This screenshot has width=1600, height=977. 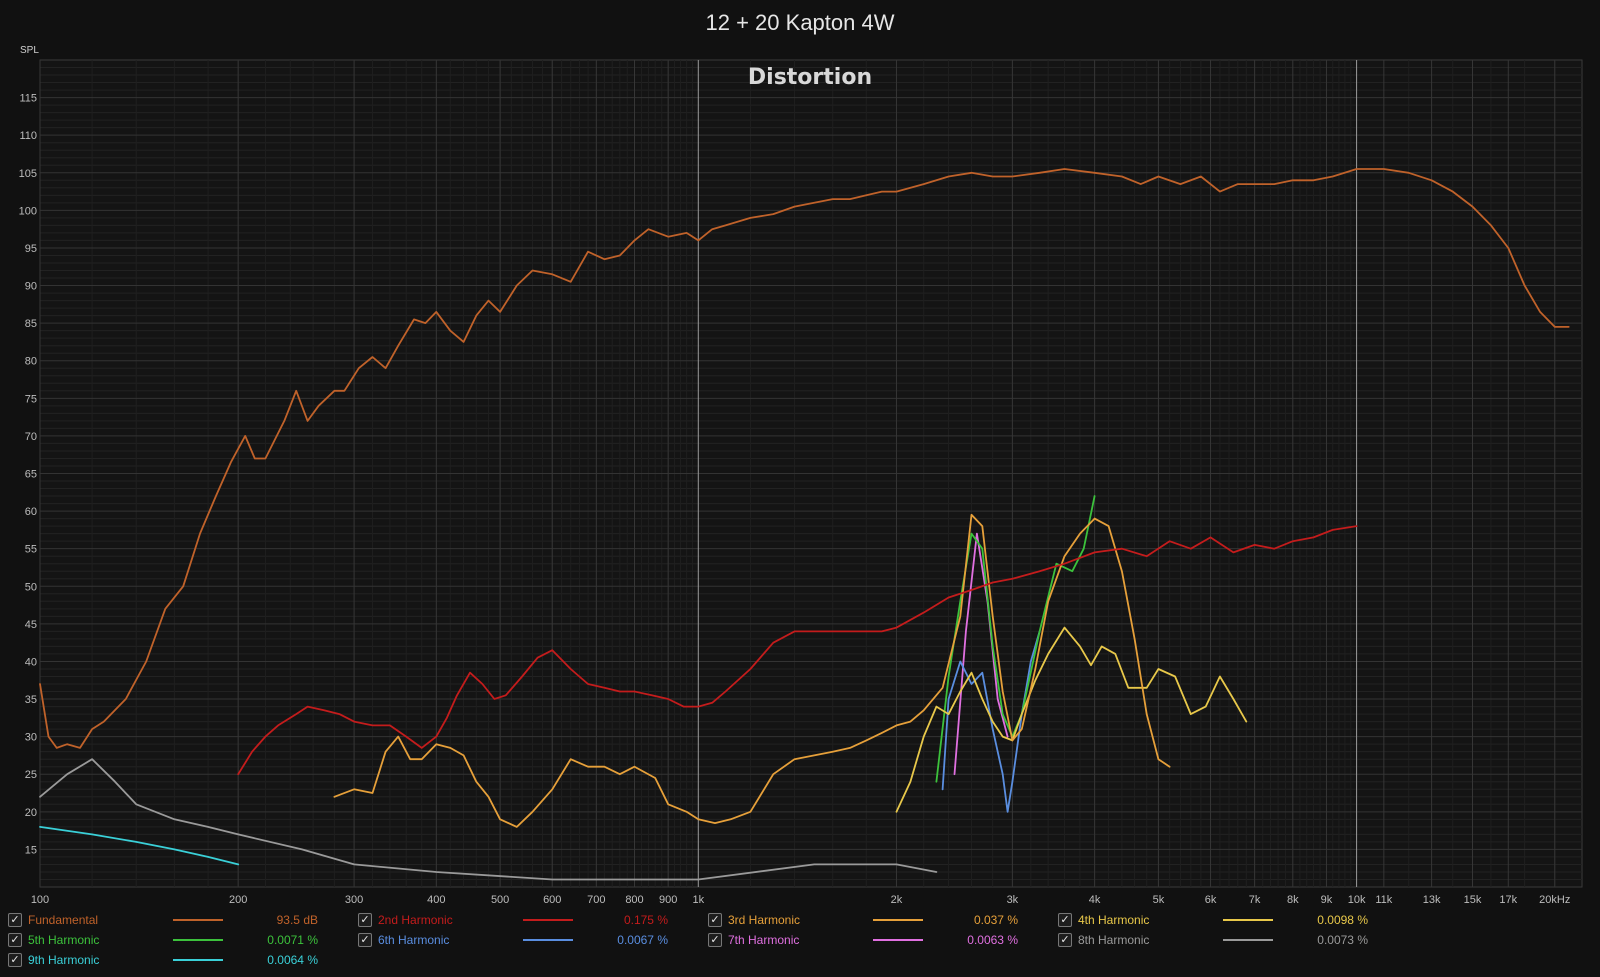 What do you see at coordinates (31, 399) in the screenshot?
I see `y-tick-label: 75` at bounding box center [31, 399].